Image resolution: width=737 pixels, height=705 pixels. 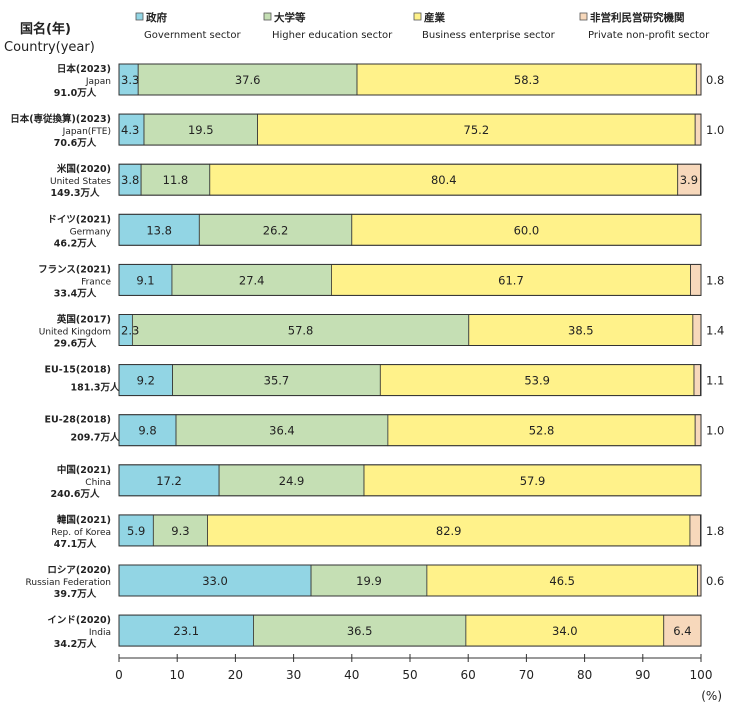 What do you see at coordinates (98, 82) in the screenshot?
I see `row-en-label: Japan` at bounding box center [98, 82].